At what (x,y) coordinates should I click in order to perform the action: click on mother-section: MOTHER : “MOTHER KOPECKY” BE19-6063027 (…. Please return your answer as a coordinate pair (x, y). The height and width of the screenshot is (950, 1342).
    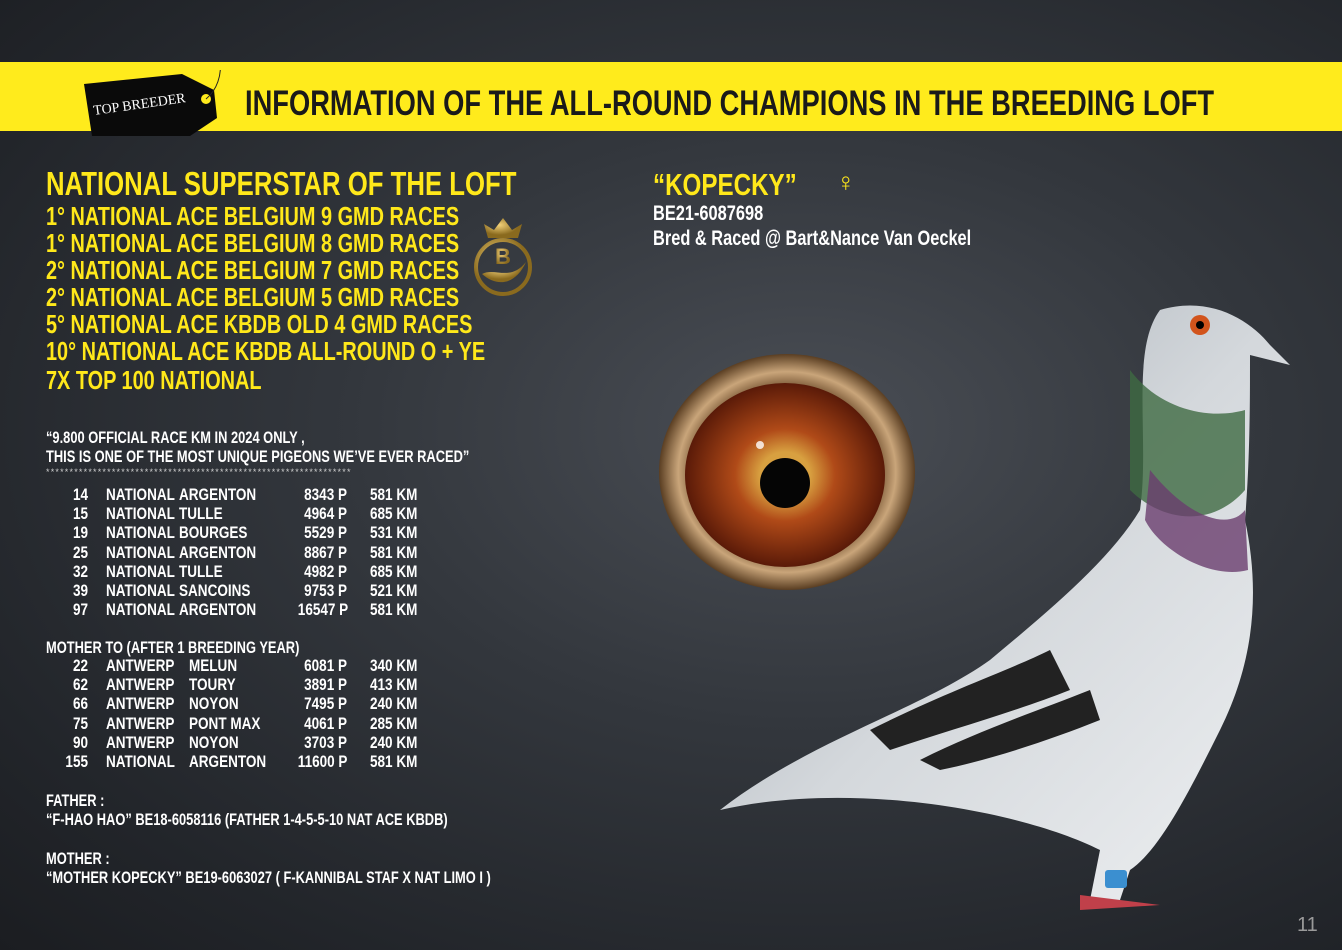
    Looking at the image, I should click on (268, 869).